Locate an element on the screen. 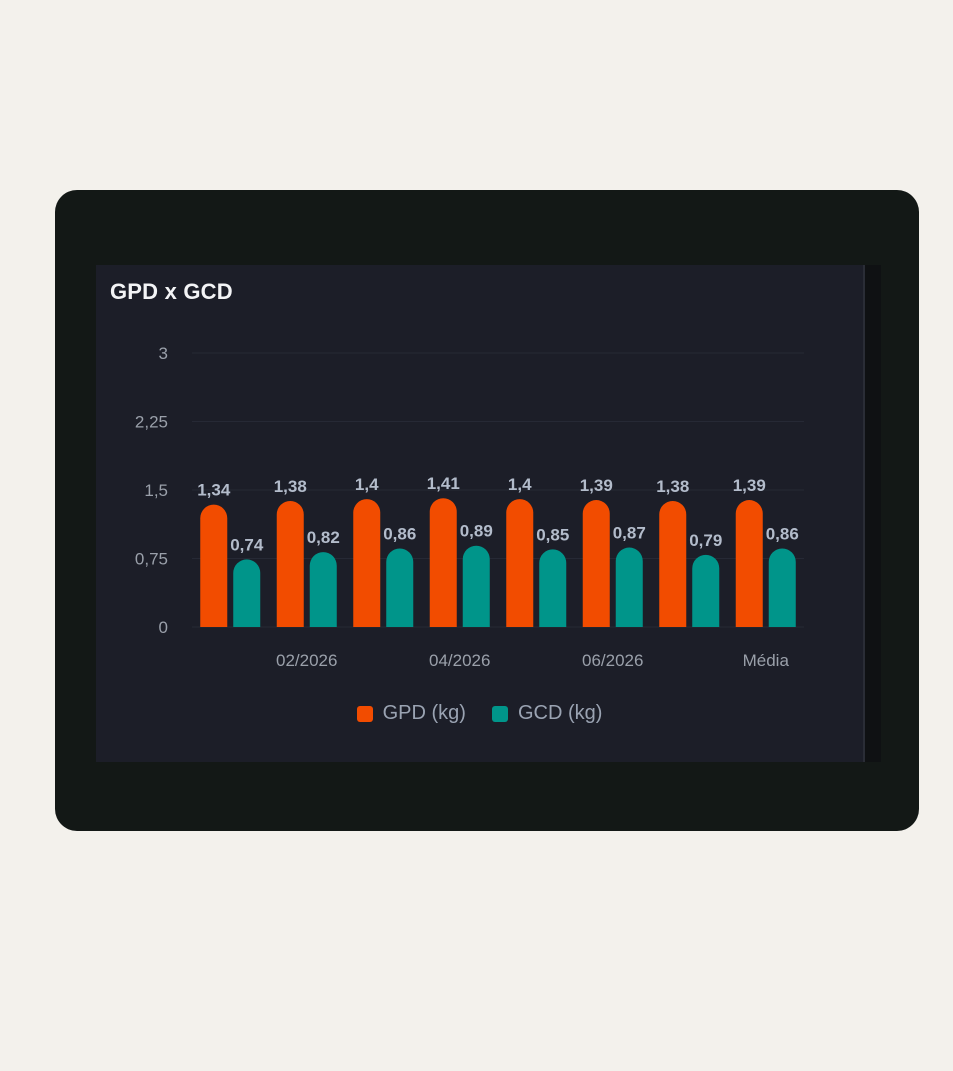 The image size is (953, 1071). y-tick-label: 0 is located at coordinates (163, 627).